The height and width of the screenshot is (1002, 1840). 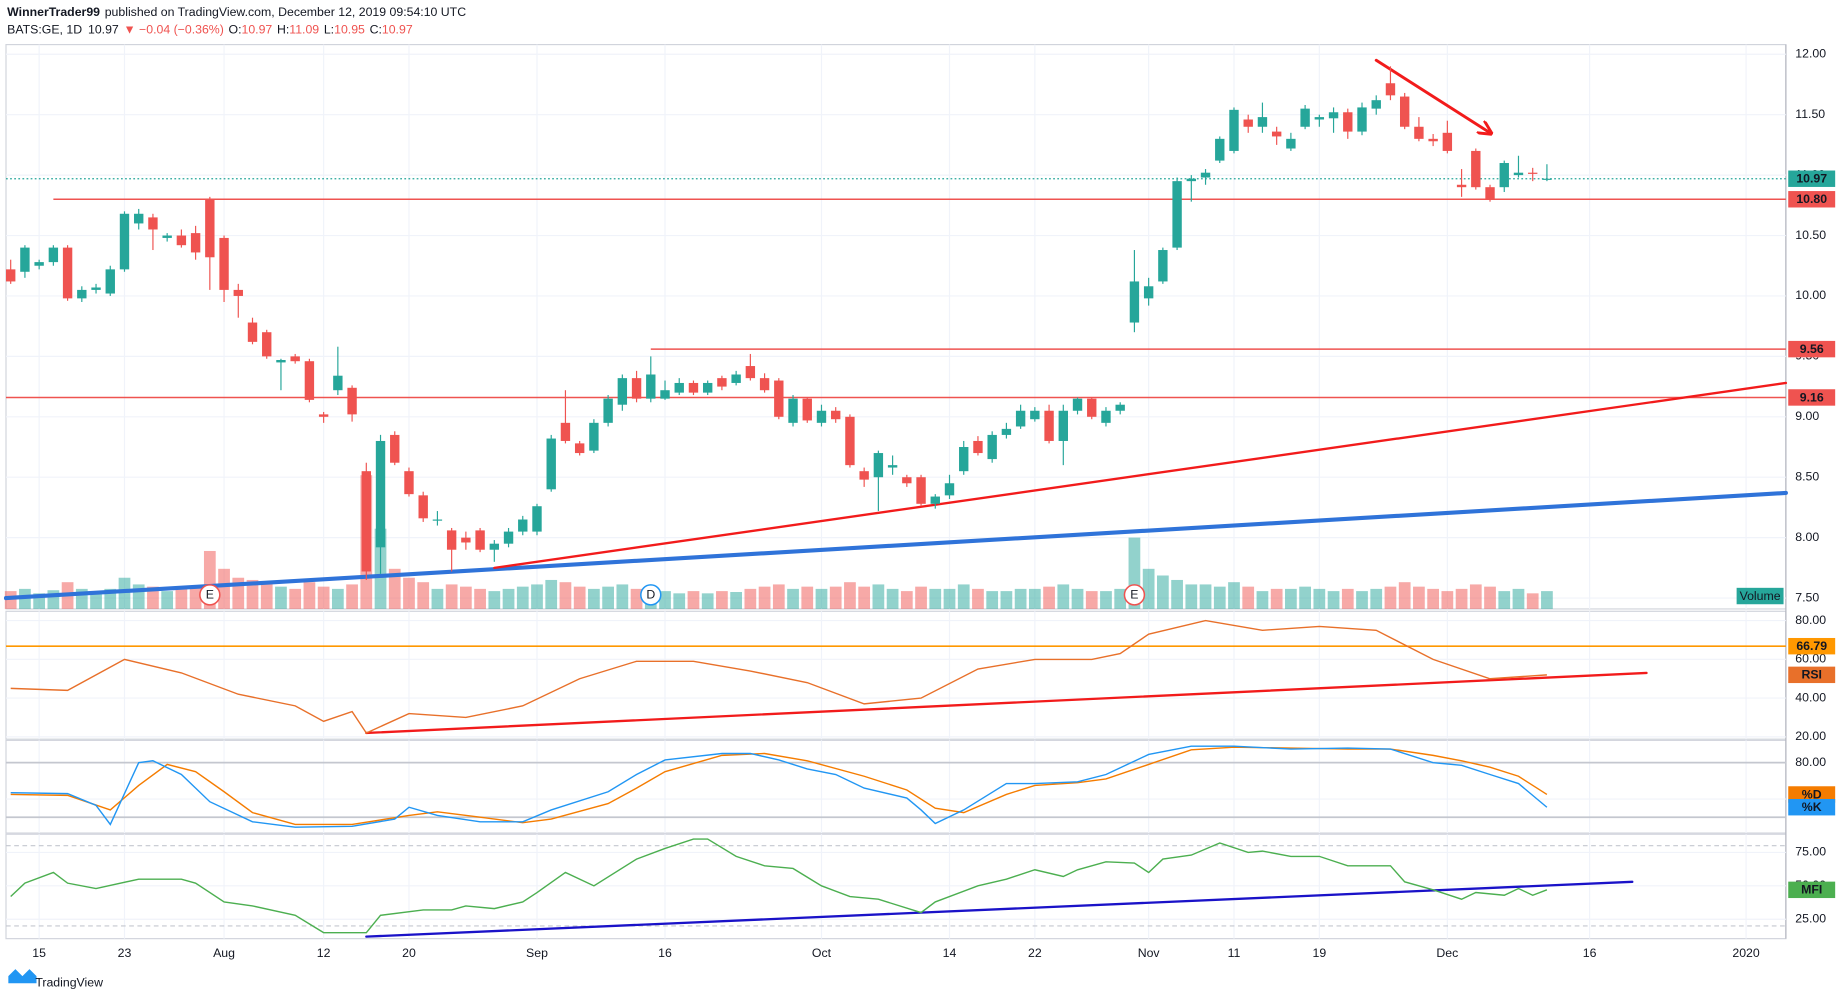 I want to click on y-tick-label: 8.00, so click(x=1807, y=537).